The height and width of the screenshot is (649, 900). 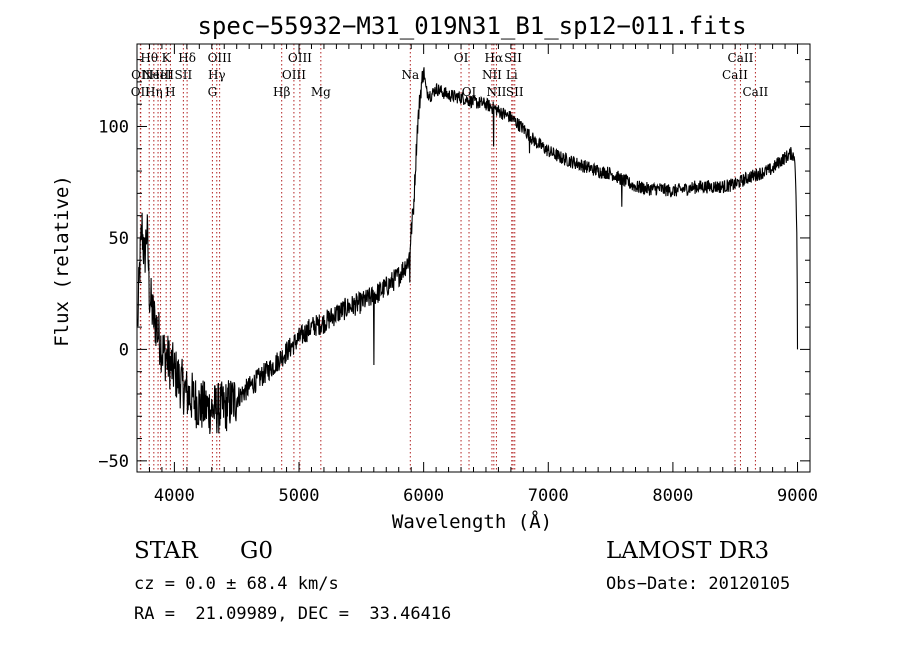 I want to click on line-marker-label-18: OI, so click(x=461, y=58).